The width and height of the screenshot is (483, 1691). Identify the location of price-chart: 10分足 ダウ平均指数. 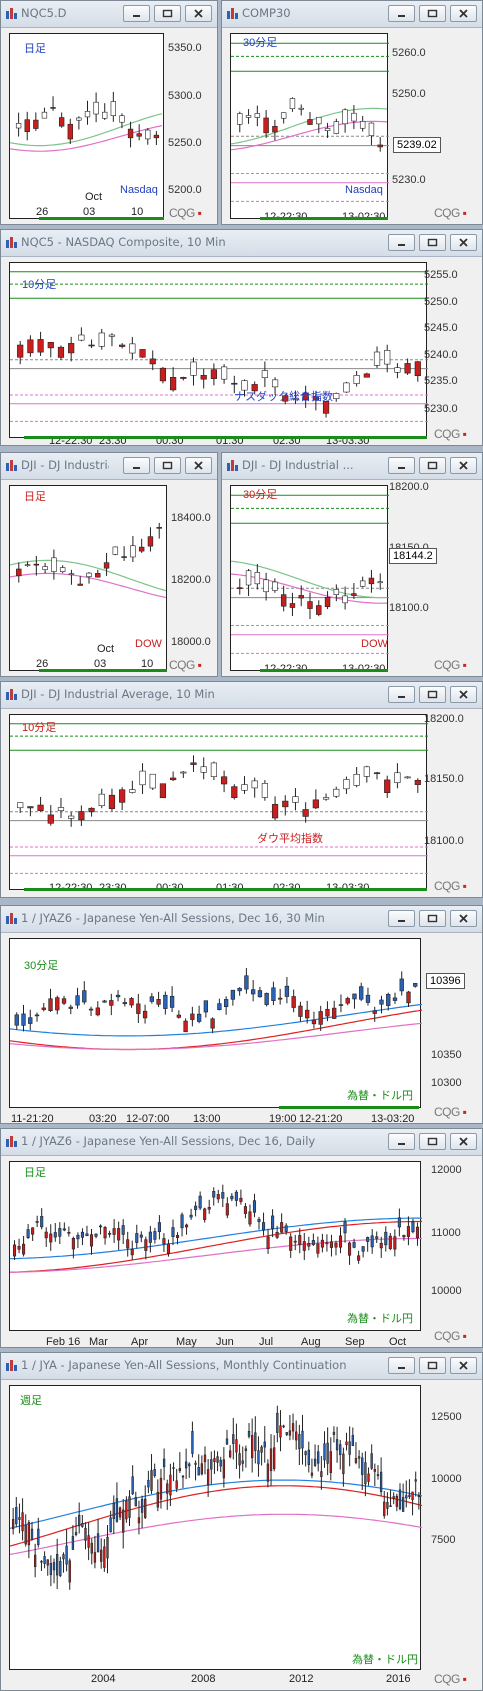
(218, 802).